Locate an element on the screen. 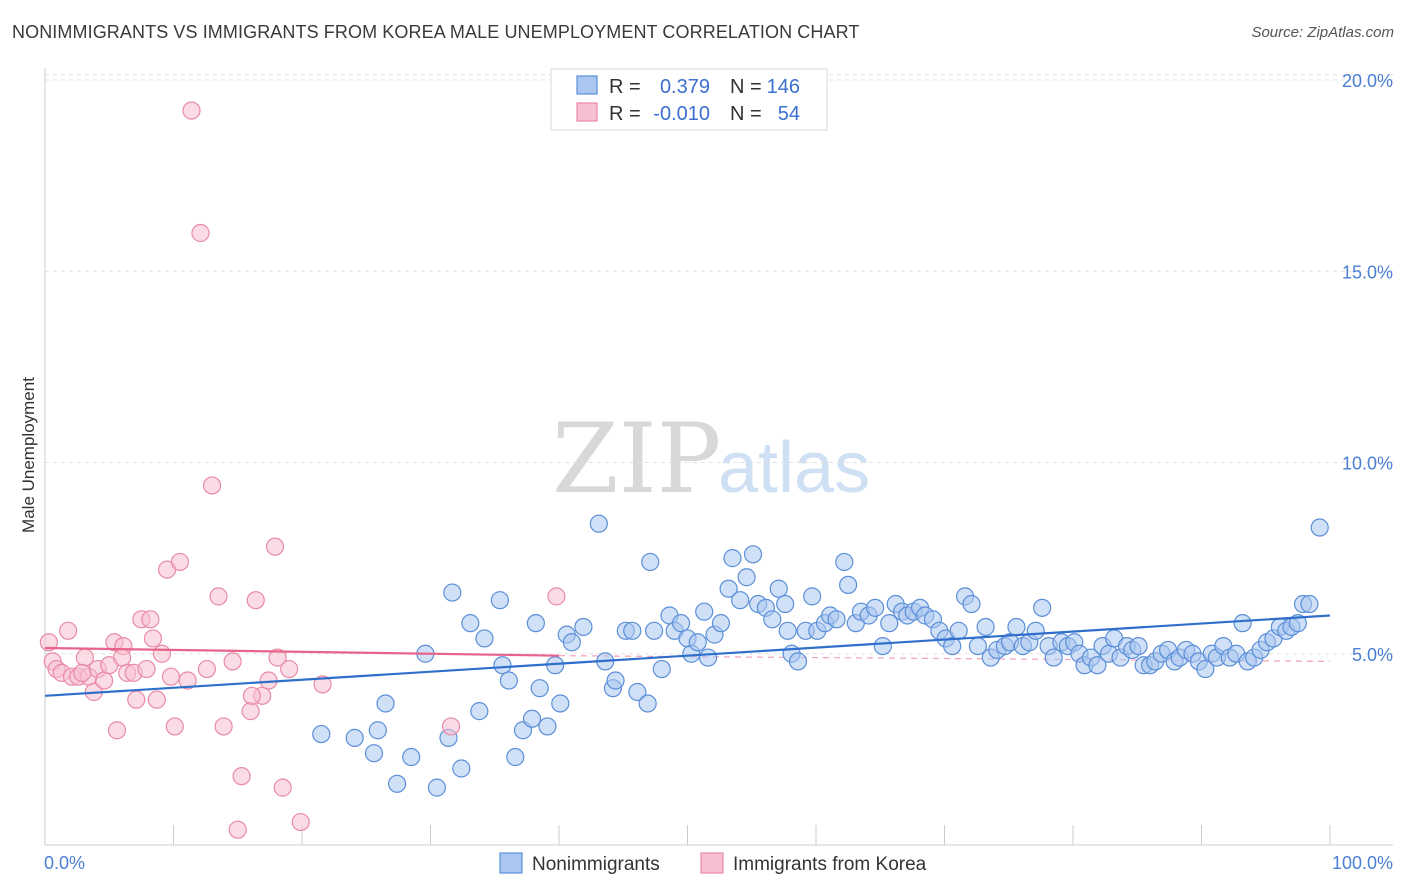 The height and width of the screenshot is (892, 1406). y-axis-label: Male Unemployment is located at coordinates (28, 455).